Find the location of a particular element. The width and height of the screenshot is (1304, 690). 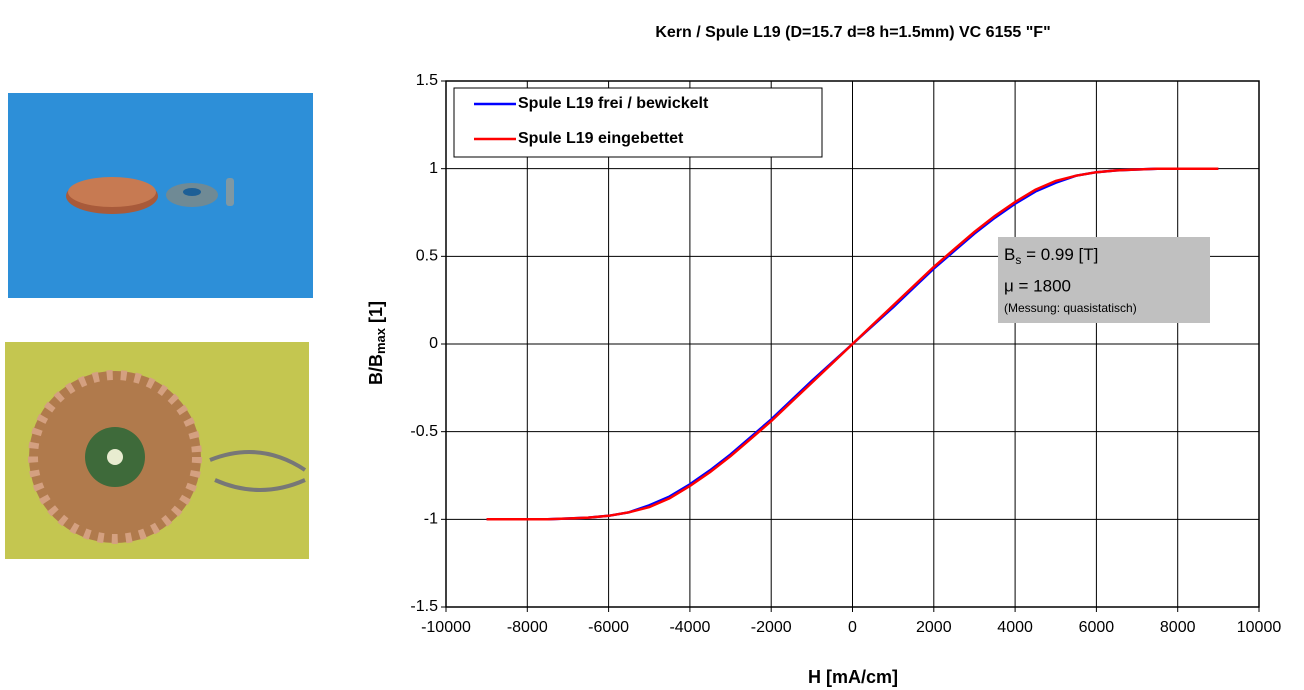

annotation: Bs = 0.99 [T] is located at coordinates (1051, 256).